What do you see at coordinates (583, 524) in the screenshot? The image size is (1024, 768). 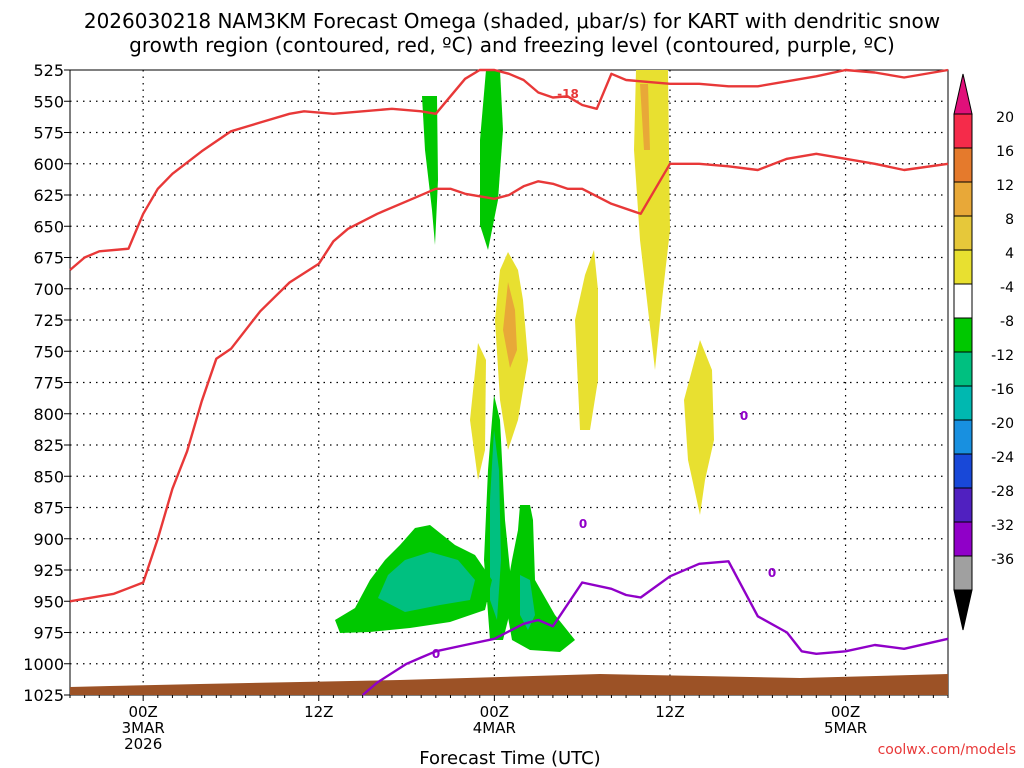 I see `freezing-label-1: 0` at bounding box center [583, 524].